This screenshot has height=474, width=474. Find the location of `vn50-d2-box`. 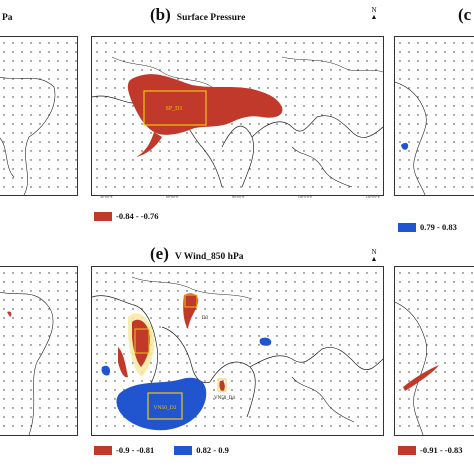

vn50-d2-box is located at coordinates (165, 406).